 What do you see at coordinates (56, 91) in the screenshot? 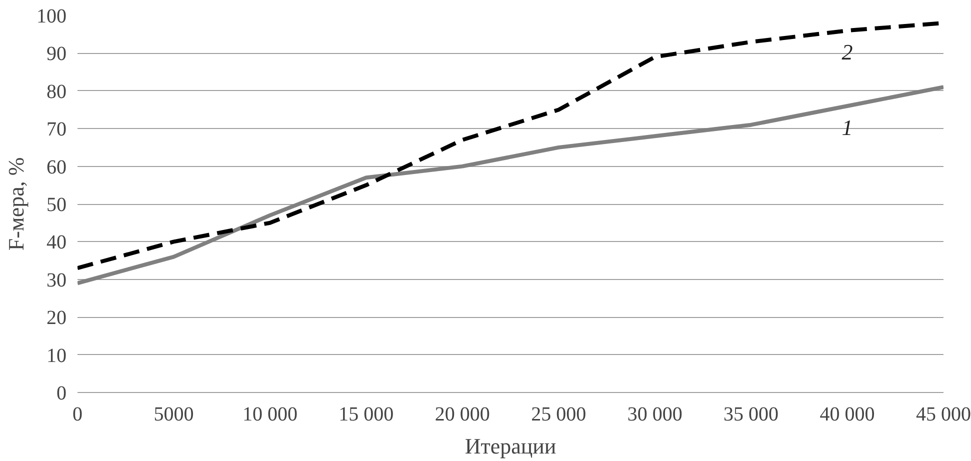
I see `y-tick-label: 80` at bounding box center [56, 91].